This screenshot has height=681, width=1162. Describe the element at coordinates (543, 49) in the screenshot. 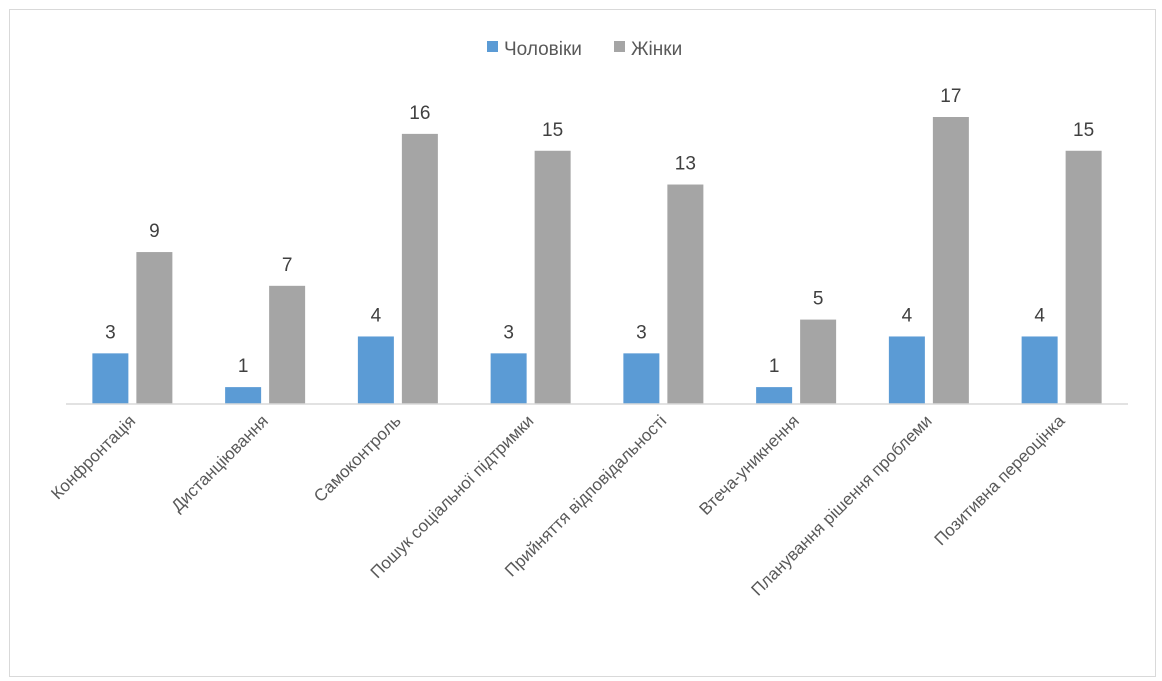

I see `legend-label: Чоловіки` at that location.